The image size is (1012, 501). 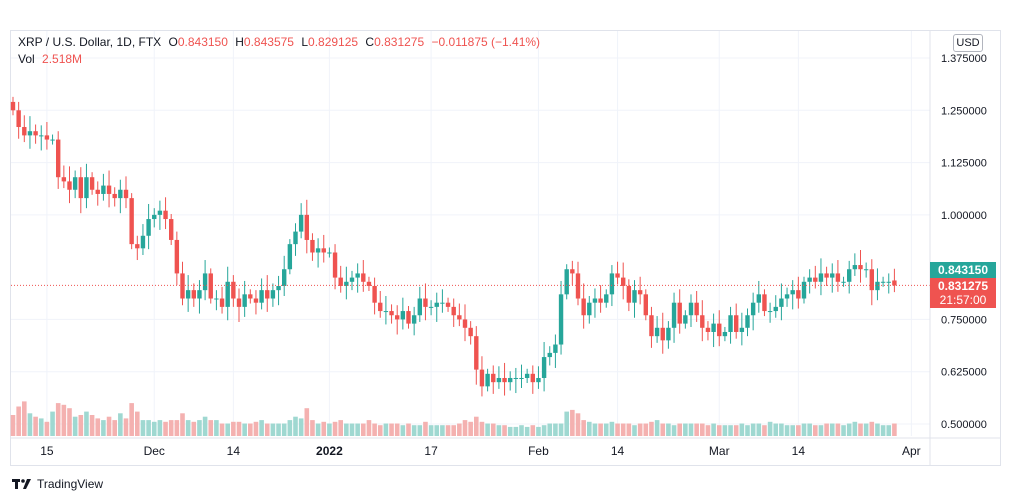 What do you see at coordinates (57, 484) in the screenshot?
I see `brand-footer: TradingView` at bounding box center [57, 484].